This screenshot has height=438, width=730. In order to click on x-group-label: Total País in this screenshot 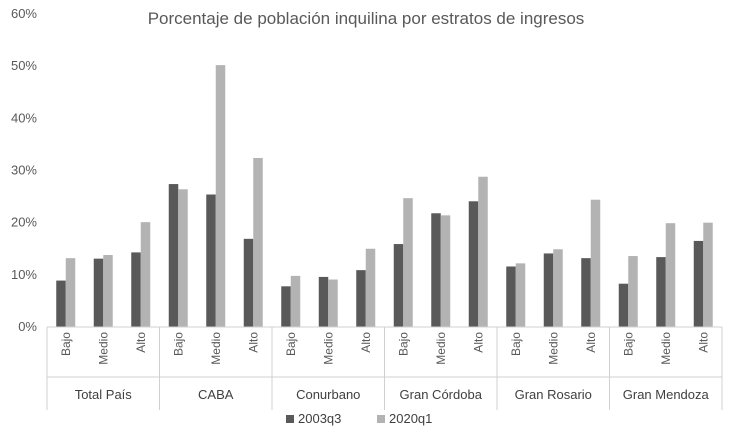, I will do `click(104, 394)`.